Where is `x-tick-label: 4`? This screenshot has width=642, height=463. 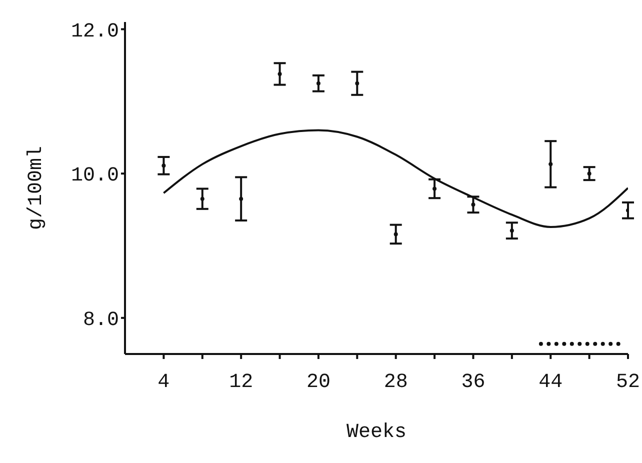
x-tick-label: 4 is located at coordinates (164, 382).